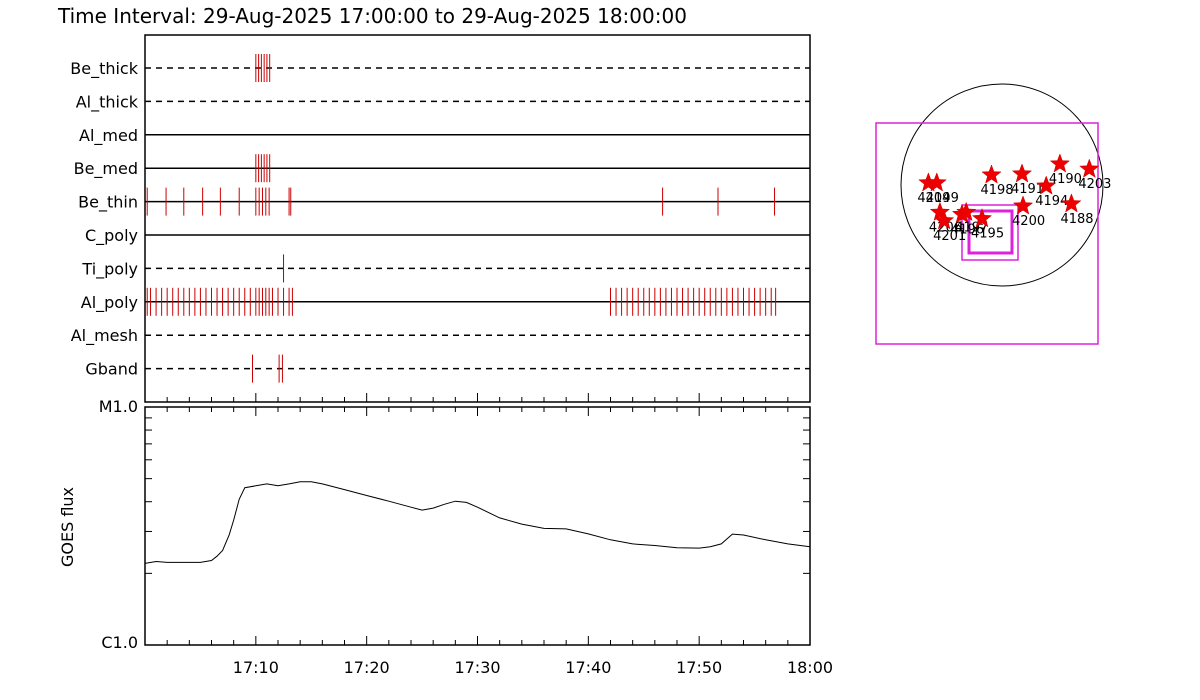  Describe the element at coordinates (477, 667) in the screenshot. I see `x-tick-label-2: 17:30` at that location.